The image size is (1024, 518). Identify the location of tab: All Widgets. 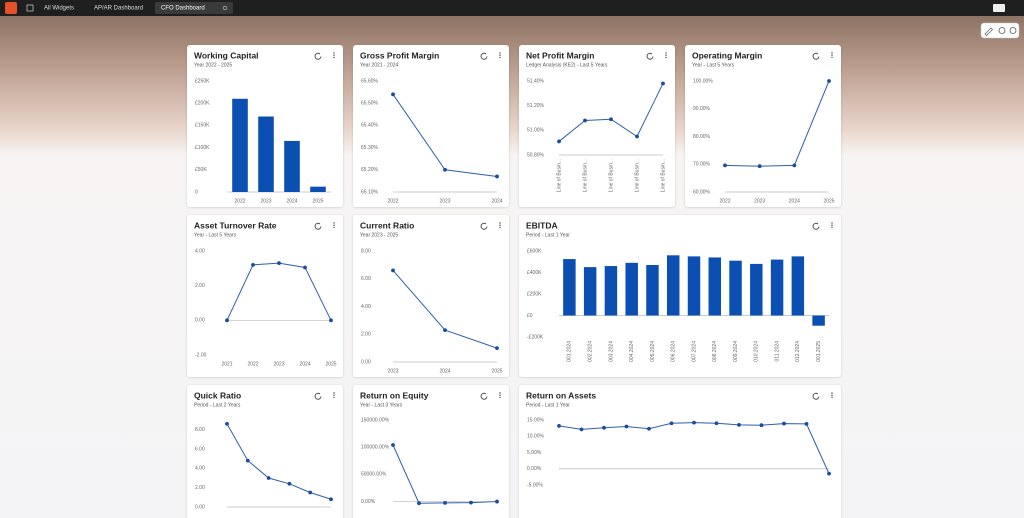
(59, 9).